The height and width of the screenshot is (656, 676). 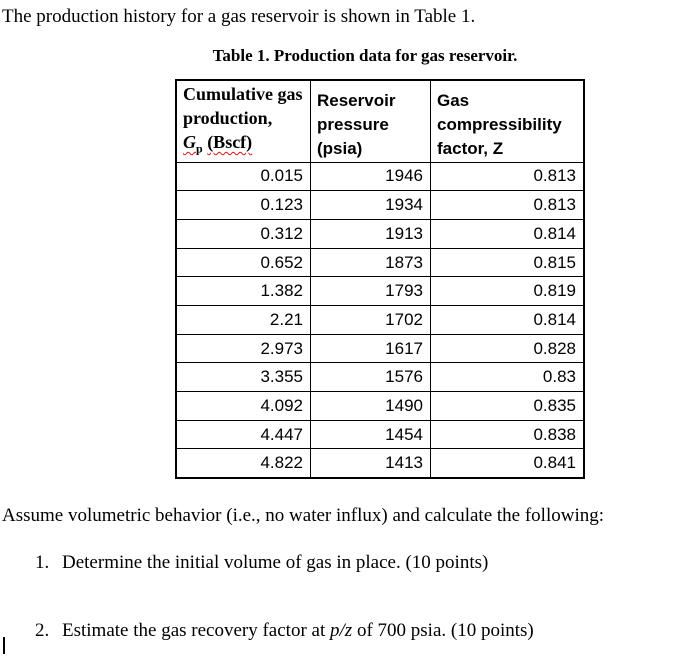 What do you see at coordinates (42, 630) in the screenshot?
I see `question-2-number: 2.` at bounding box center [42, 630].